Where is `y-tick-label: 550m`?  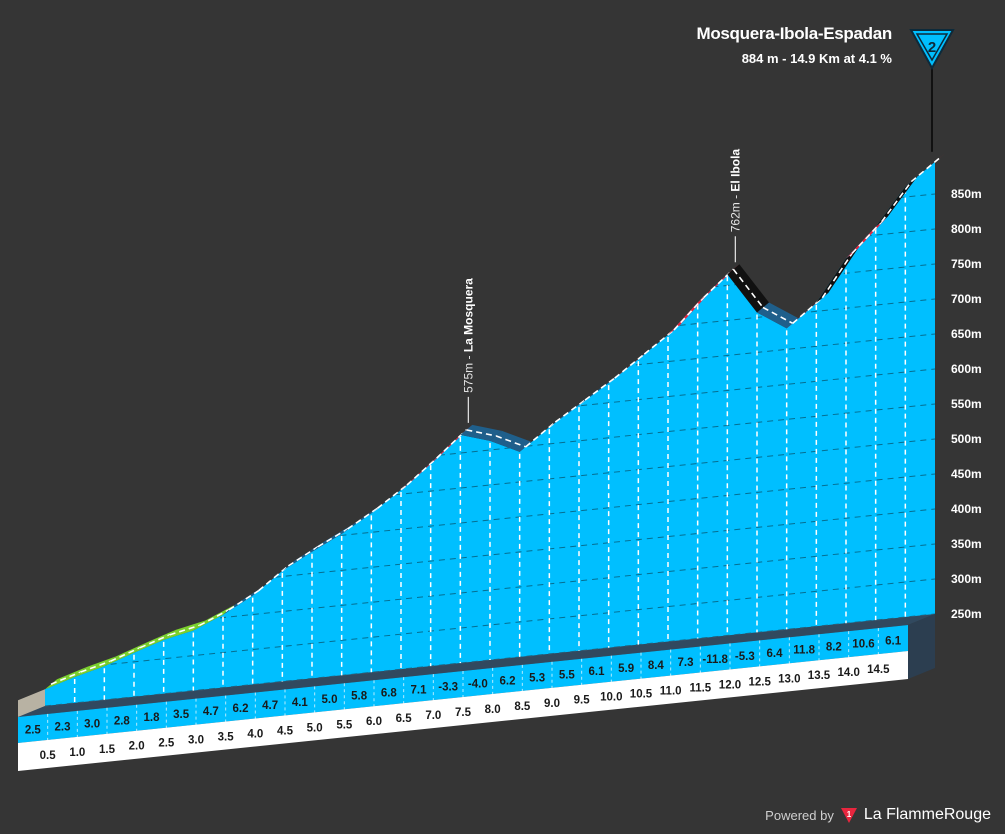 y-tick-label: 550m is located at coordinates (966, 404).